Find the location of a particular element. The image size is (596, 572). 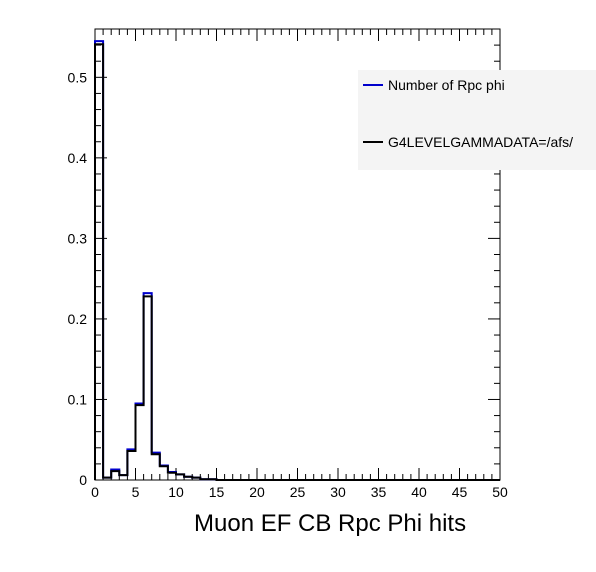

legend-label-series-1: Number of Rpc phi is located at coordinates (446, 85).